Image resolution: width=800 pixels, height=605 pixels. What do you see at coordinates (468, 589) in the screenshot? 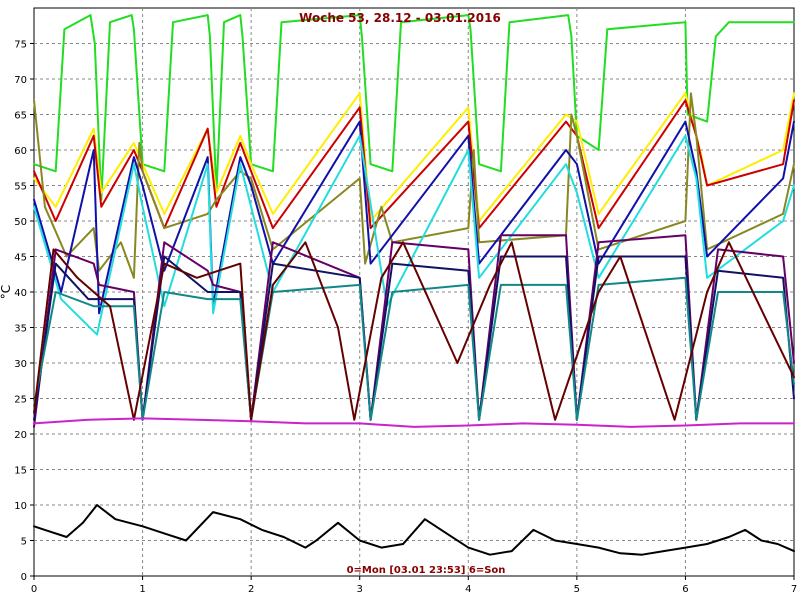
I see `x-tick-label: 4` at bounding box center [468, 589].